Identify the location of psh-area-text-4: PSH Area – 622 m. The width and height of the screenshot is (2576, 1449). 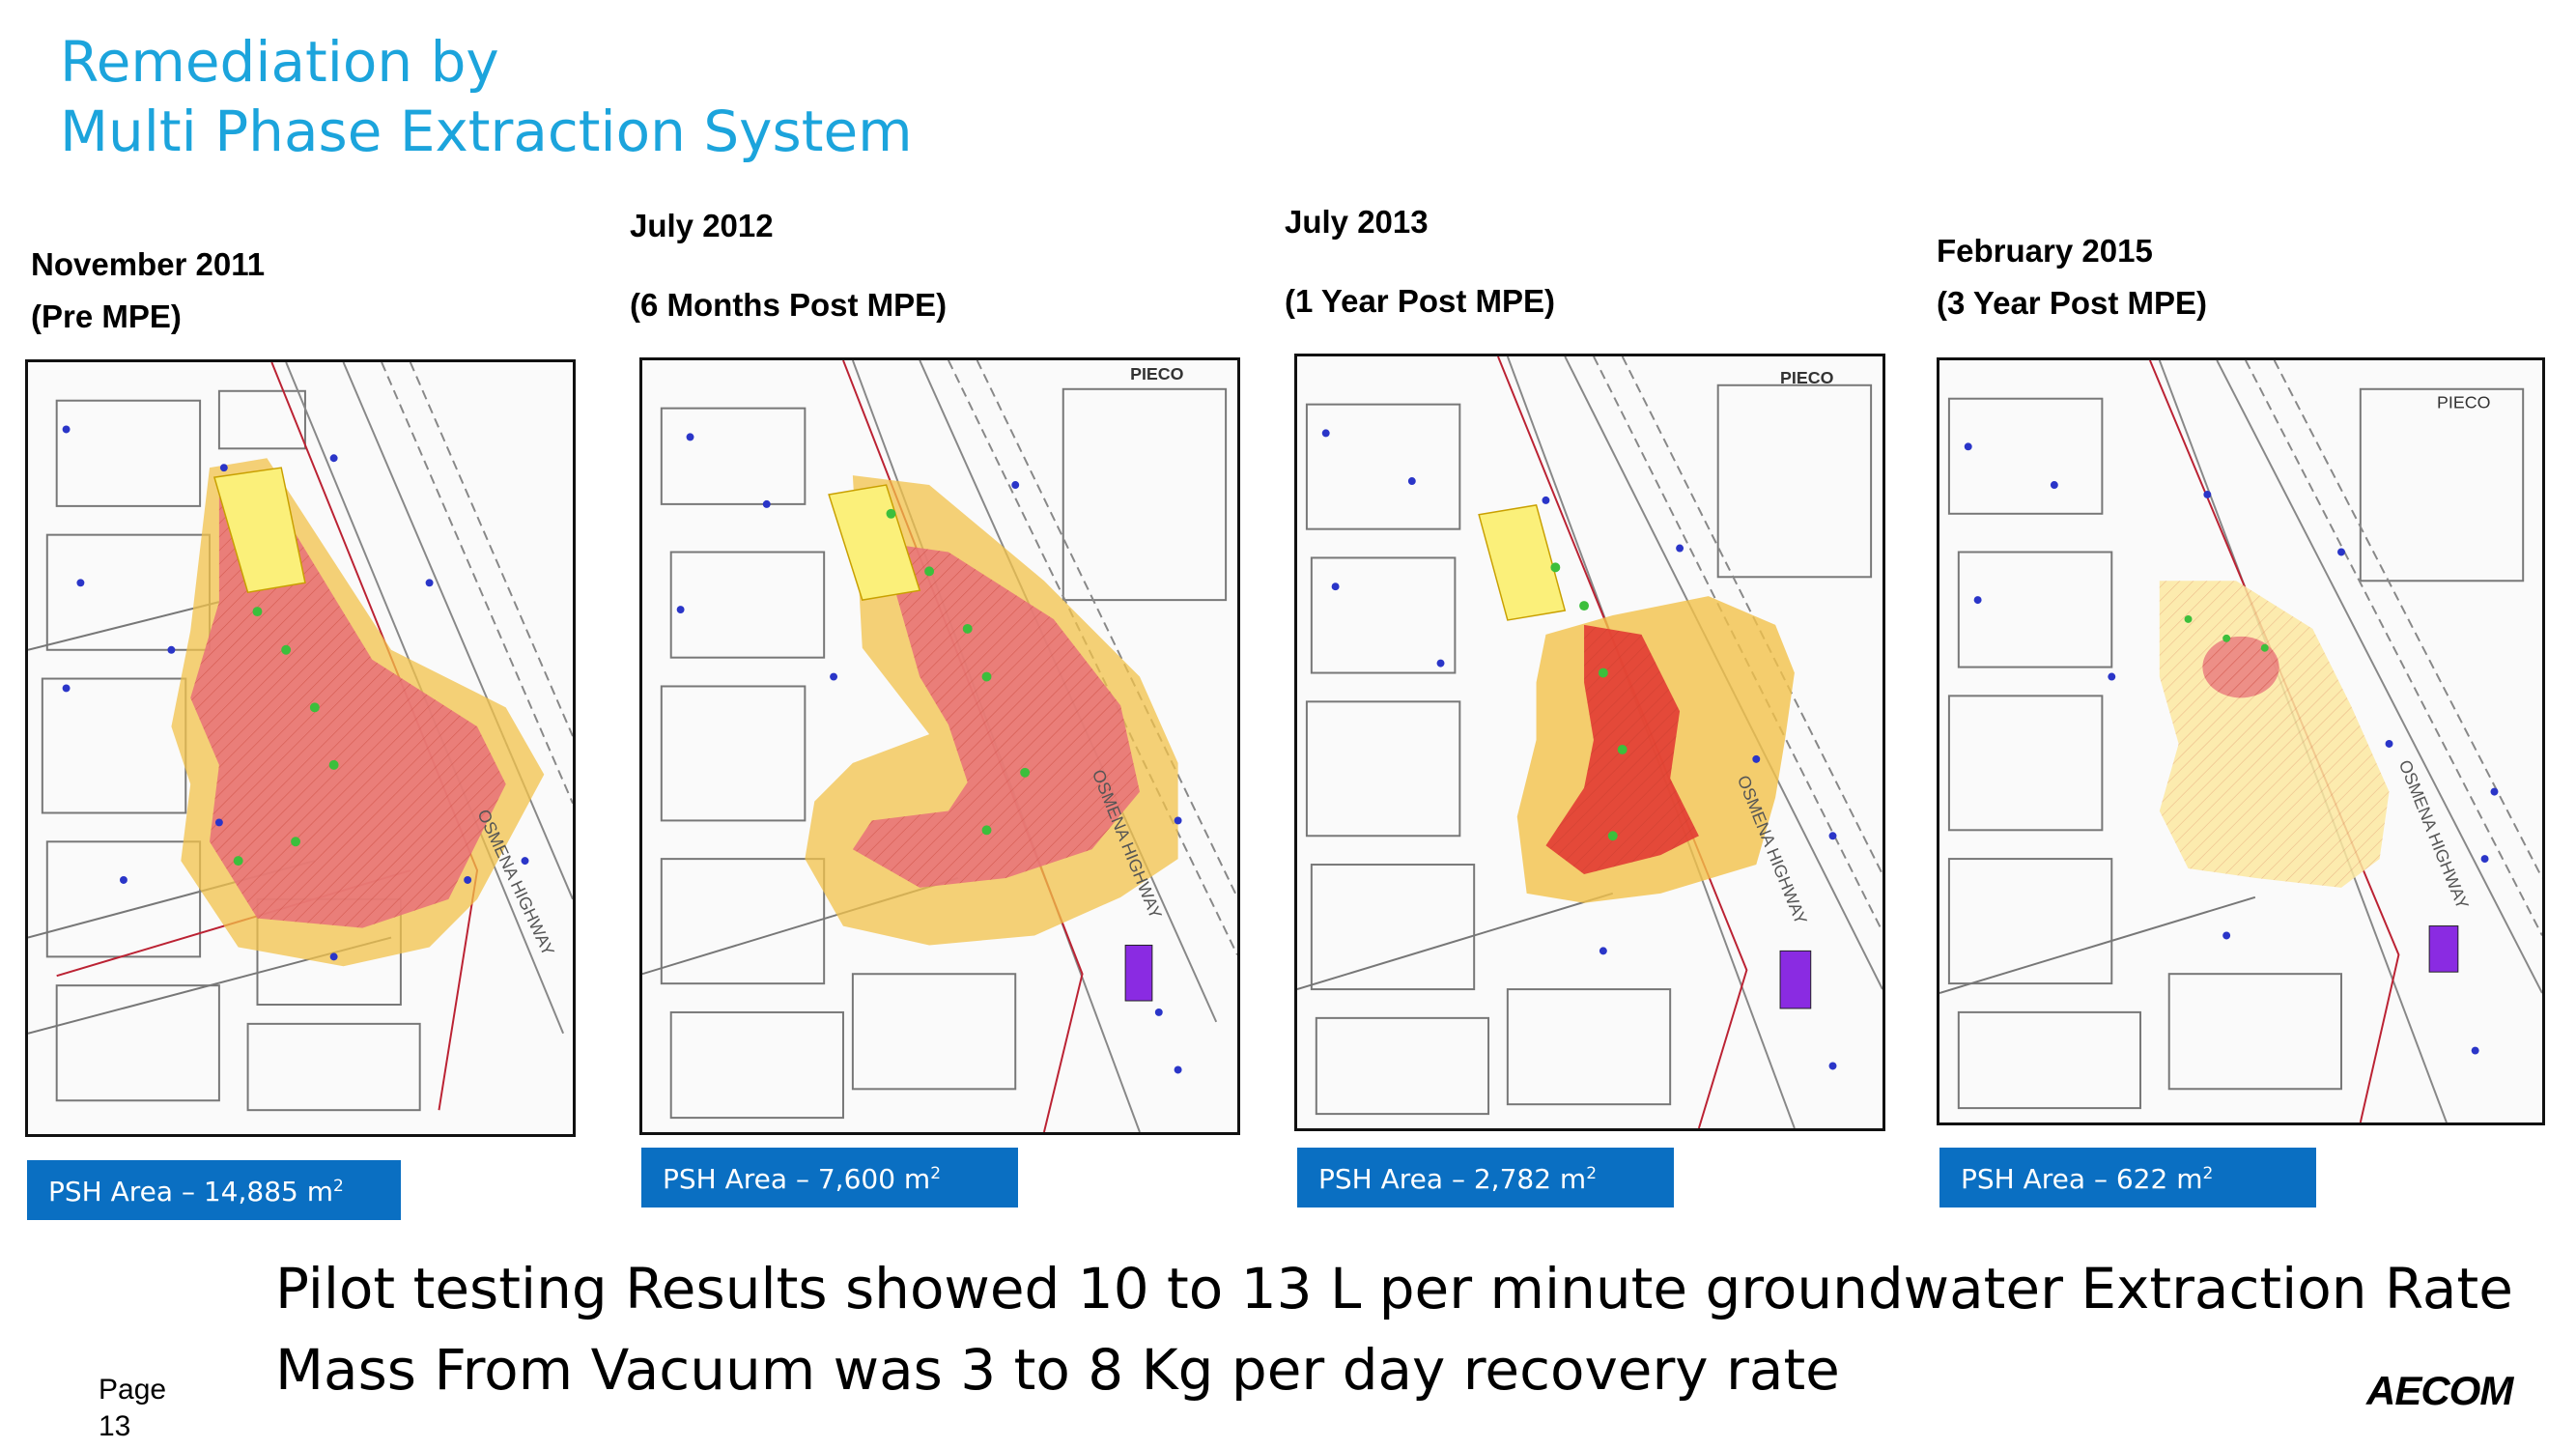
(2082, 1179).